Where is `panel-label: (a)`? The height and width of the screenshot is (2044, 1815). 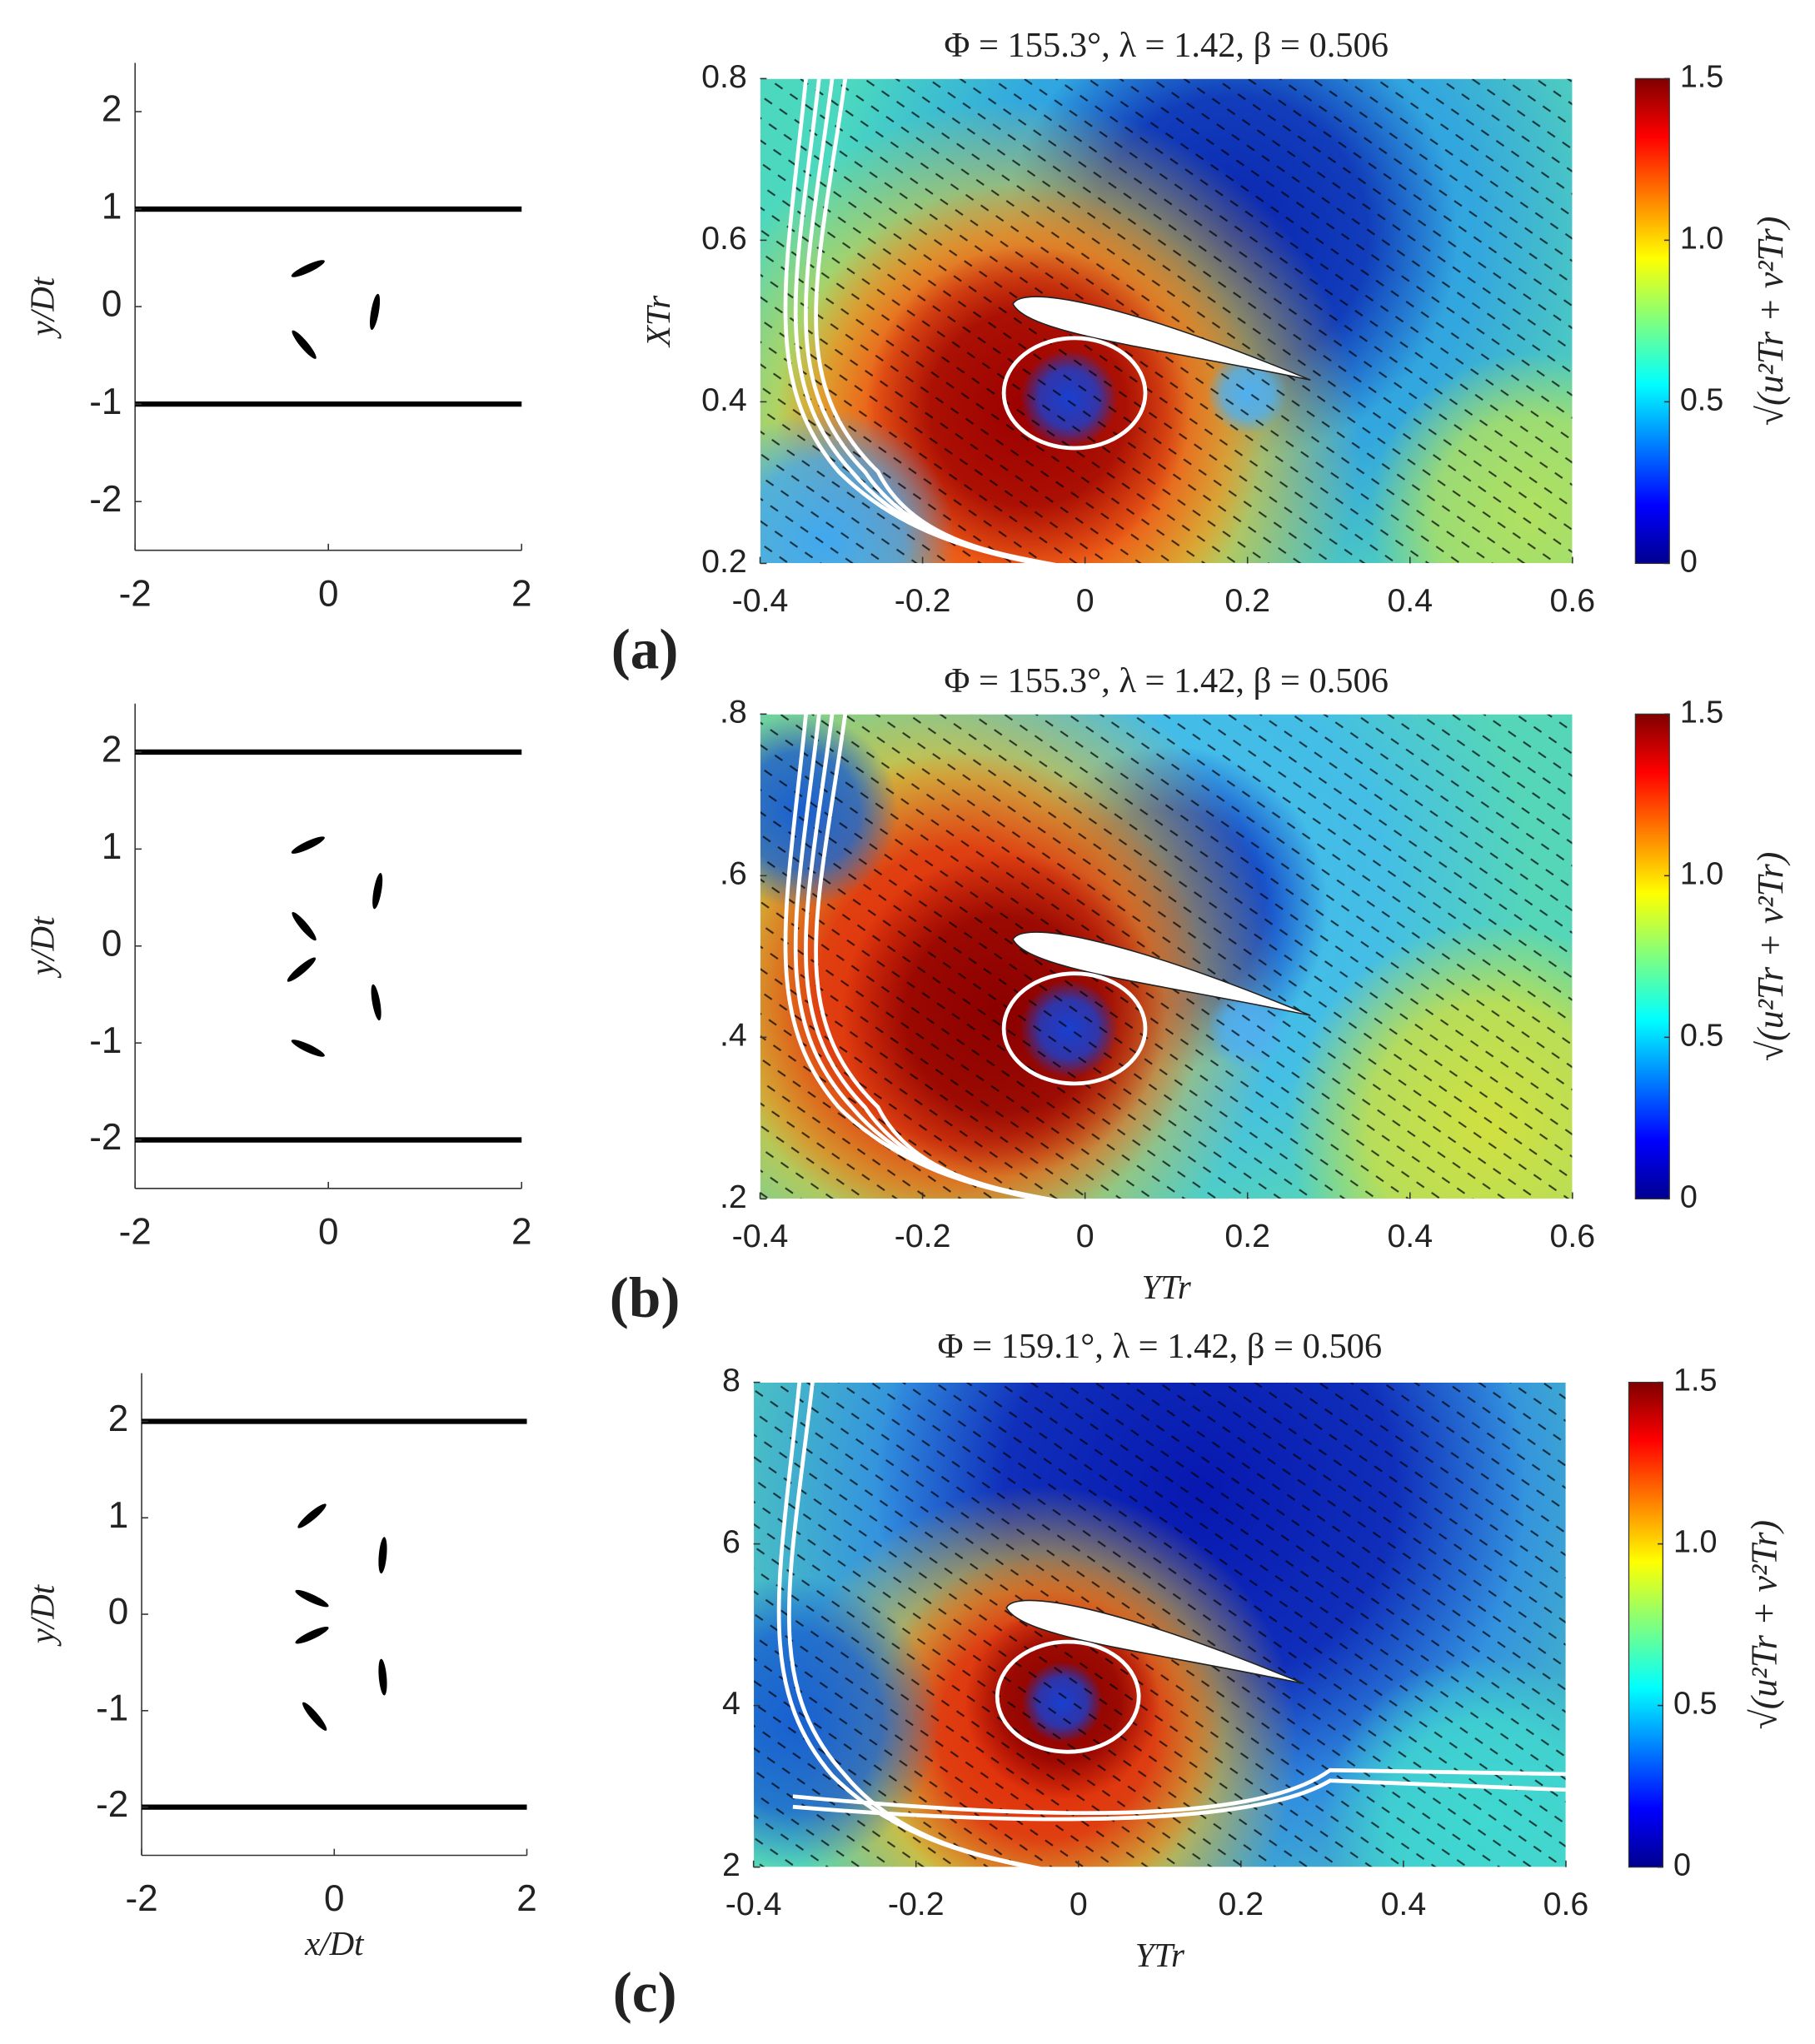 panel-label: (a) is located at coordinates (645, 648).